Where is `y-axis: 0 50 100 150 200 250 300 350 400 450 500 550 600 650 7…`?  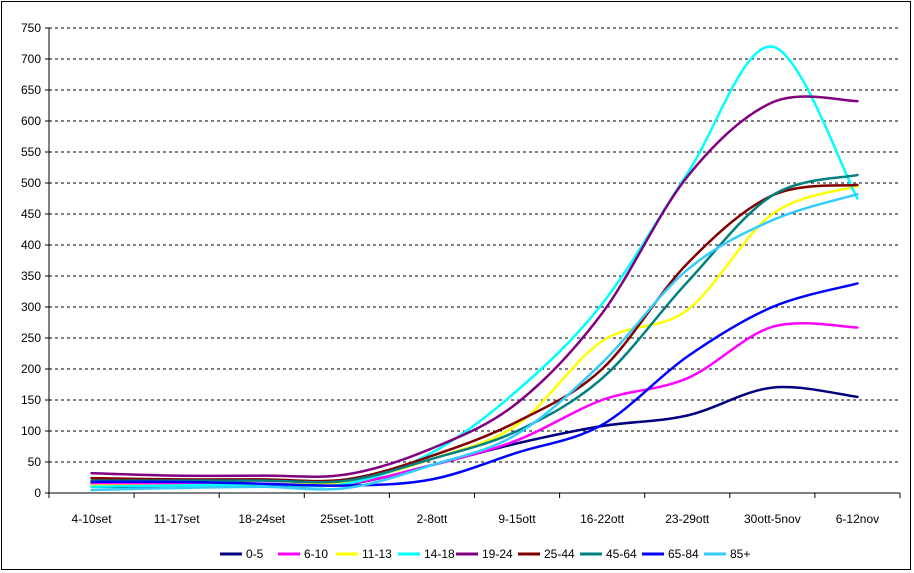
y-axis: 0 50 100 150 200 250 300 350 400 450 500 550 600 650 7… is located at coordinates (35, 260).